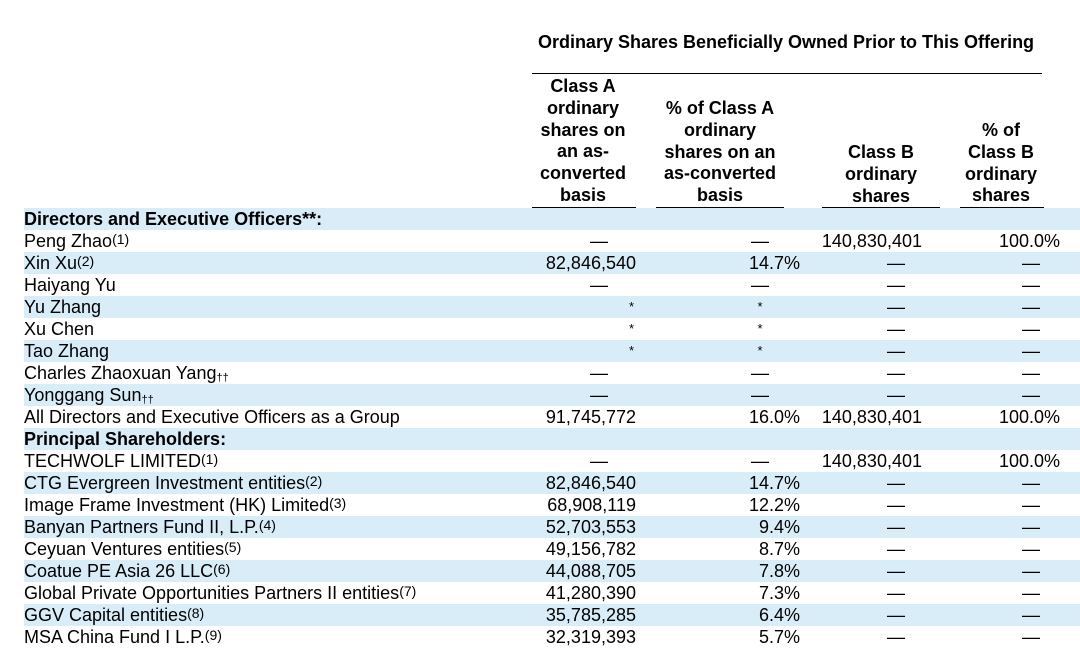  Describe the element at coordinates (552, 395) in the screenshot. I see `table-row: Yonggang Sun†† — — — —` at that location.